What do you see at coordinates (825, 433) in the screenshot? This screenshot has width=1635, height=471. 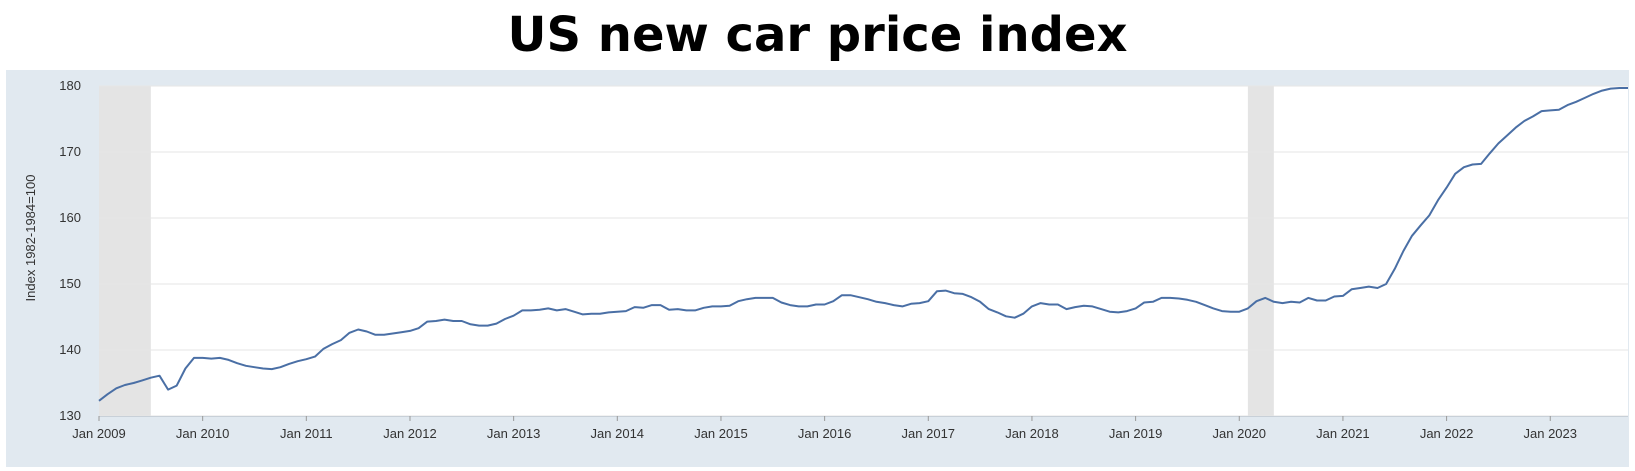 I see `x-tick-label: Jan 2016` at bounding box center [825, 433].